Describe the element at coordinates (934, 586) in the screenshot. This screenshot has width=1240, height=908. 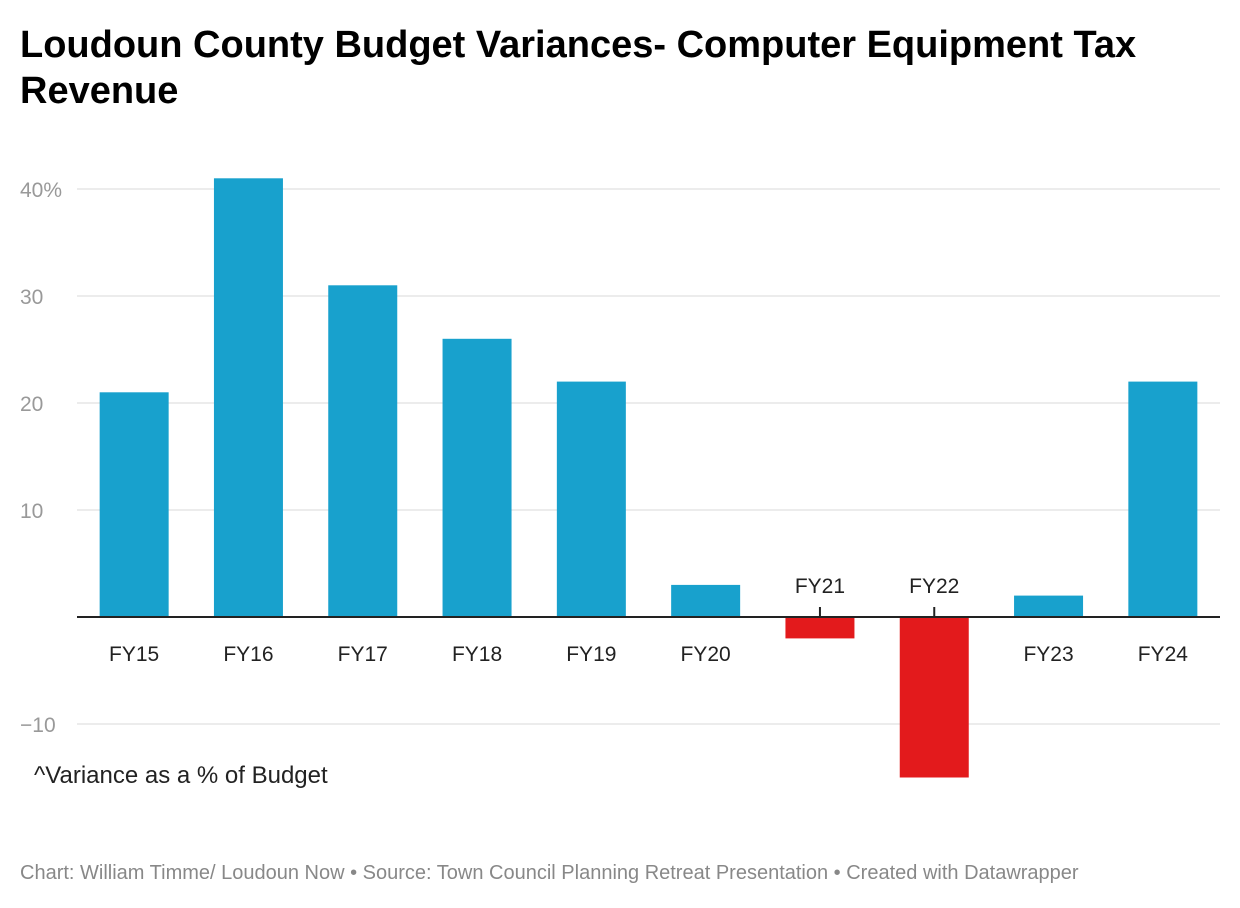
I see `x-tick-label: FY22` at that location.